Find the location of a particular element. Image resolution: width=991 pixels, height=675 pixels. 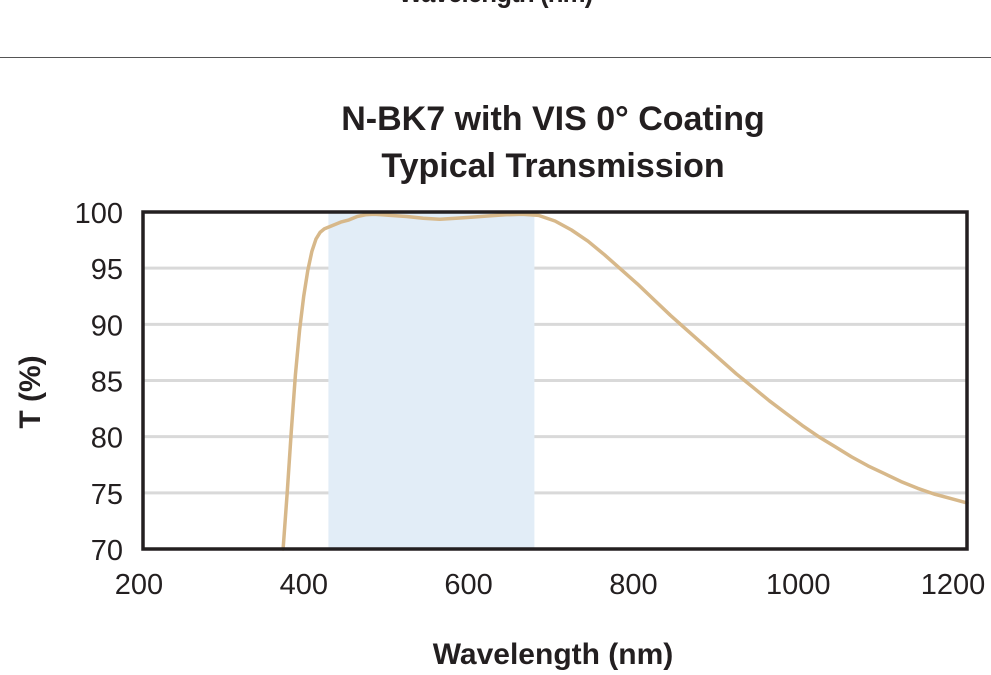

x-tick-label-200: 200 is located at coordinates (139, 585).